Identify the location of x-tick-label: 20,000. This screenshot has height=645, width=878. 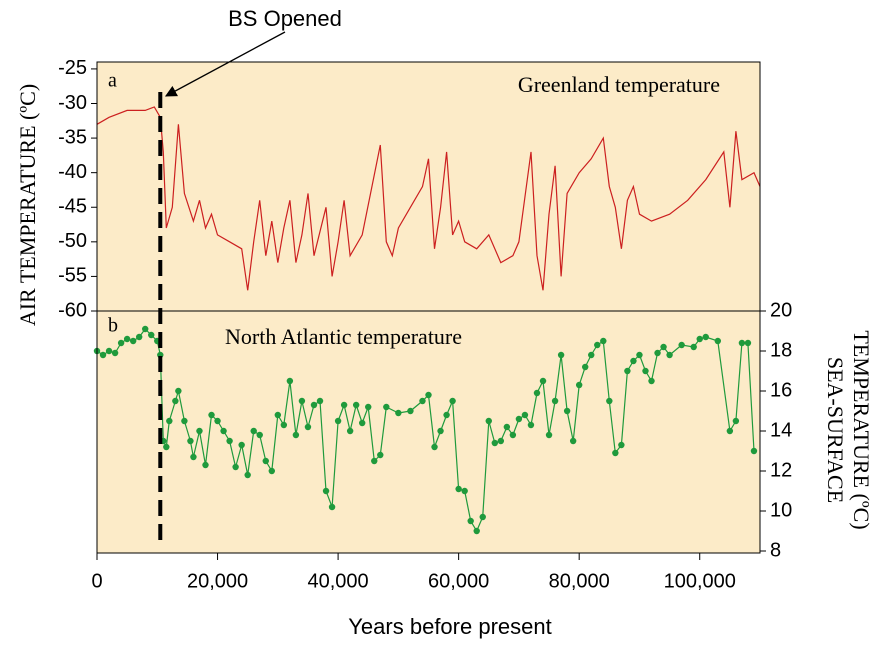
(217, 581).